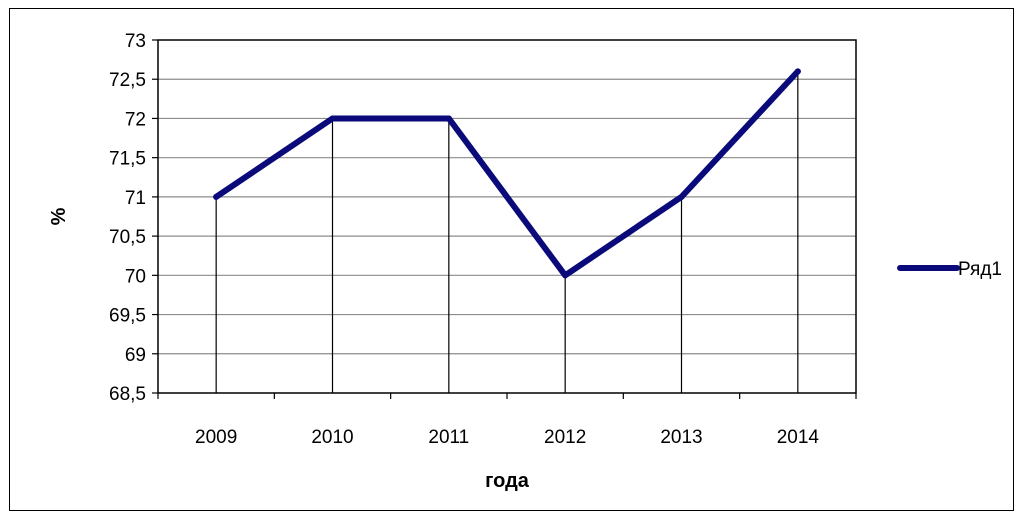 The height and width of the screenshot is (519, 1022). I want to click on y-tick-label: 68,5, so click(127, 394).